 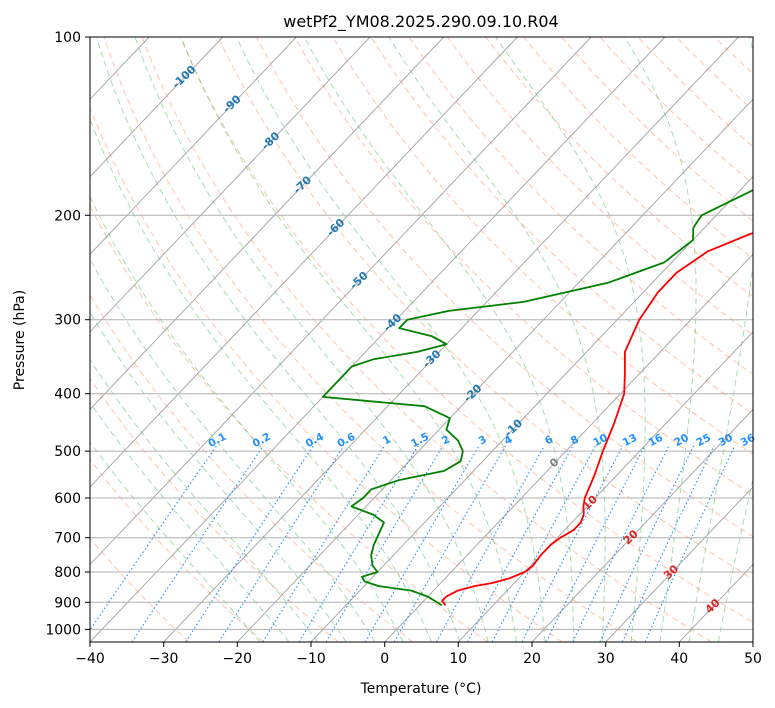 I want to click on x-tick-label: −30, so click(x=164, y=659).